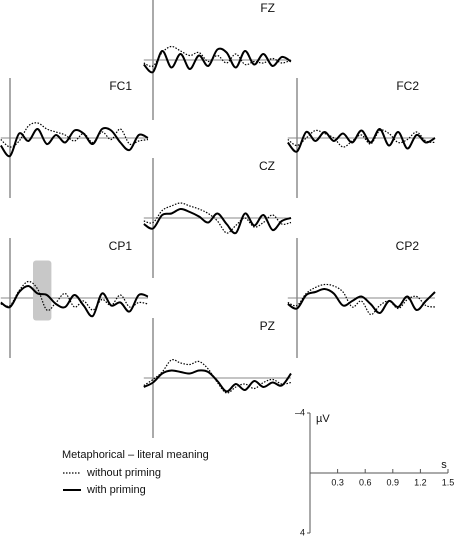 The width and height of the screenshot is (454, 537). What do you see at coordinates (337, 482) in the screenshot?
I see `x-tick-label: 0.3` at bounding box center [337, 482].